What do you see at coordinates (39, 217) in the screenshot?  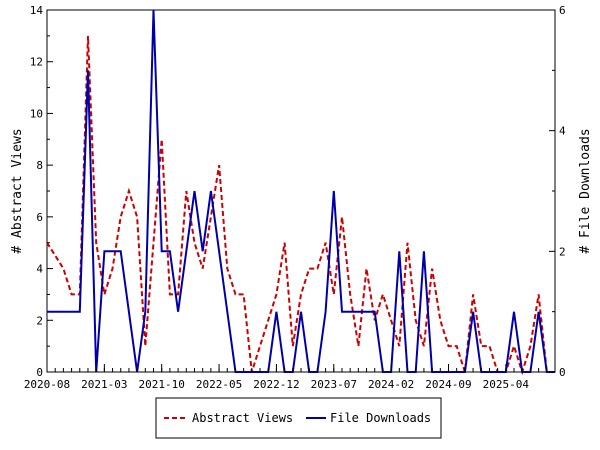 I see `y-left-tick-label: 6` at bounding box center [39, 217].